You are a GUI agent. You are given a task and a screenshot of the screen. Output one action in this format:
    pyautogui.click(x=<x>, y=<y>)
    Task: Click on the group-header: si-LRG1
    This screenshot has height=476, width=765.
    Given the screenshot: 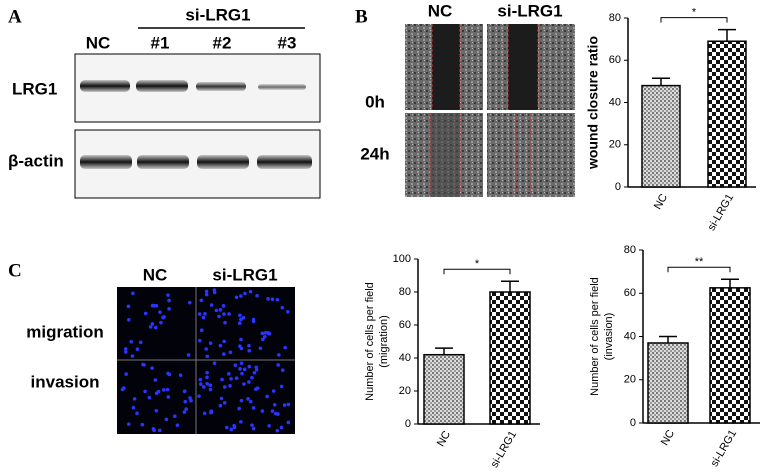 What is the action you would take?
    pyautogui.click(x=217, y=14)
    